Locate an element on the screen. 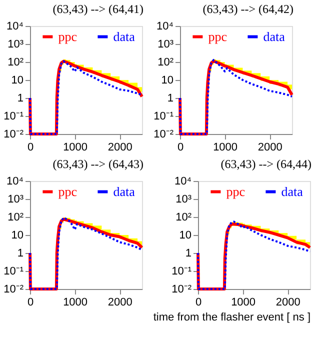 The height and width of the screenshot is (350, 320). x-axis-title: time from the flasher event [ ns ] is located at coordinates (231, 318).